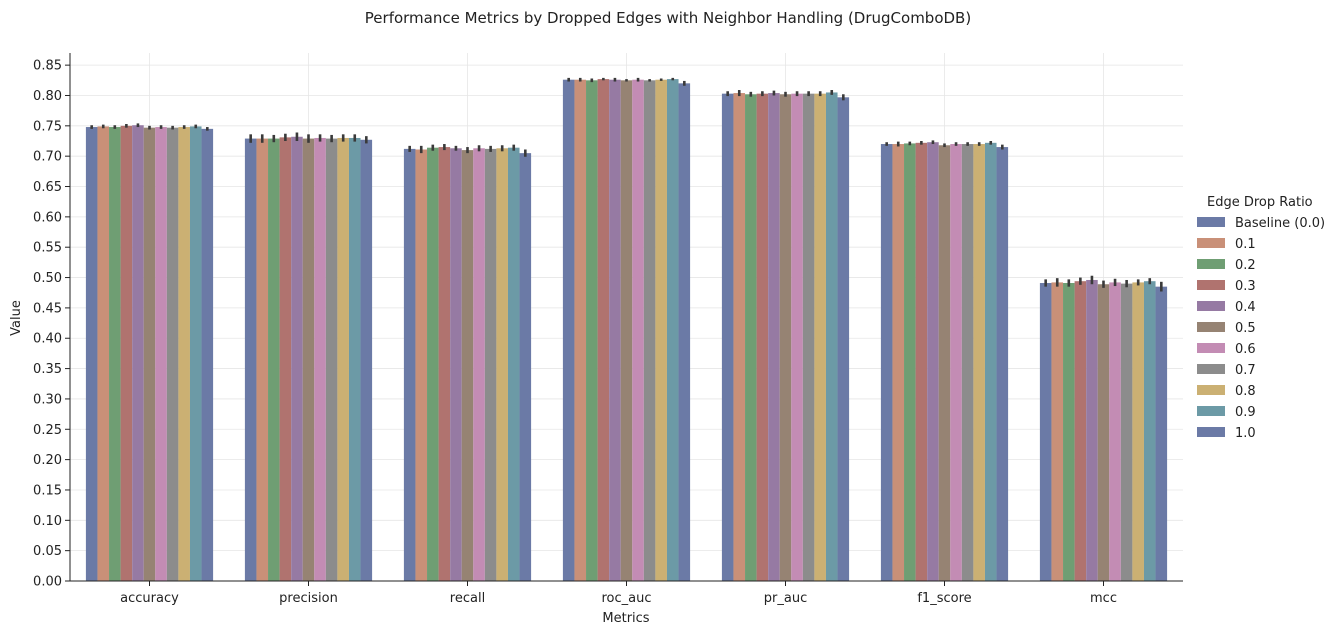  I want to click on bar-recall-0.3, so click(444, 364).